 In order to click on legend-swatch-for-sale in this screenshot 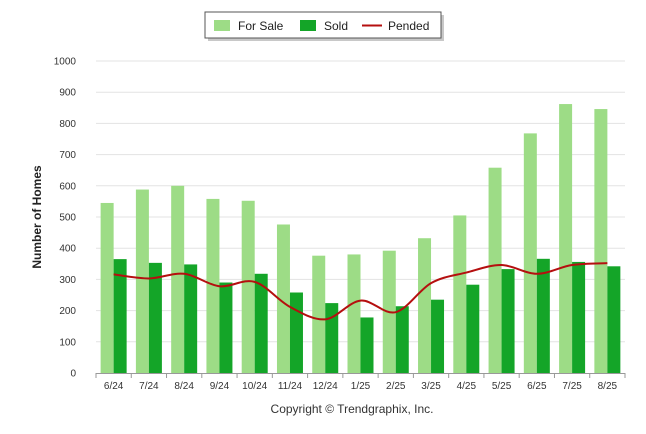, I will do `click(222, 25)`.